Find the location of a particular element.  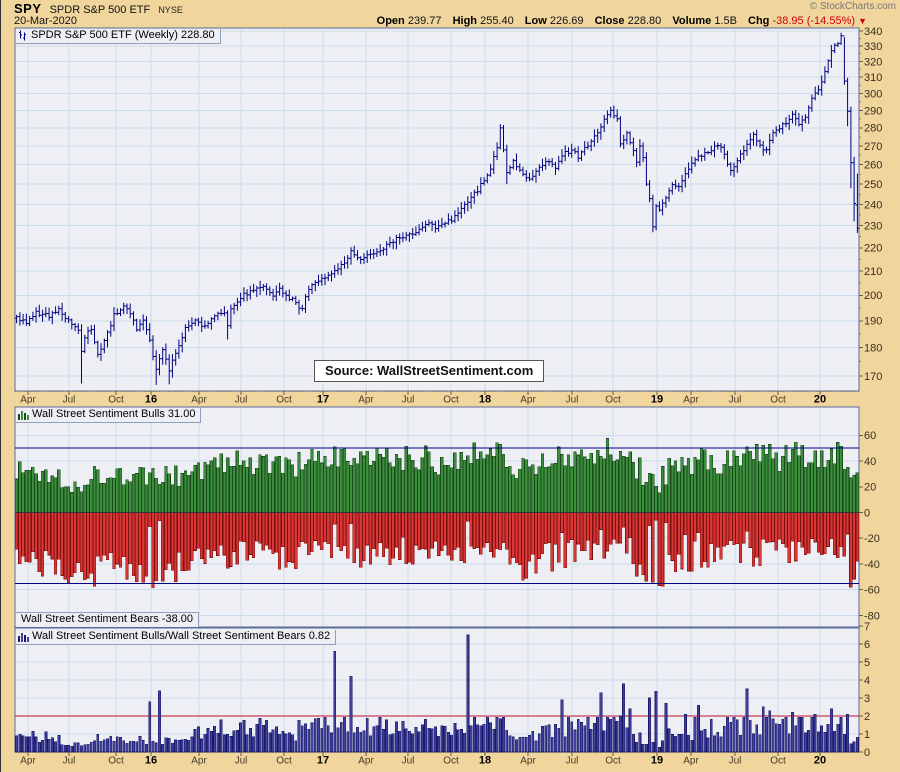

svg-text: 310 is located at coordinates (873, 78).